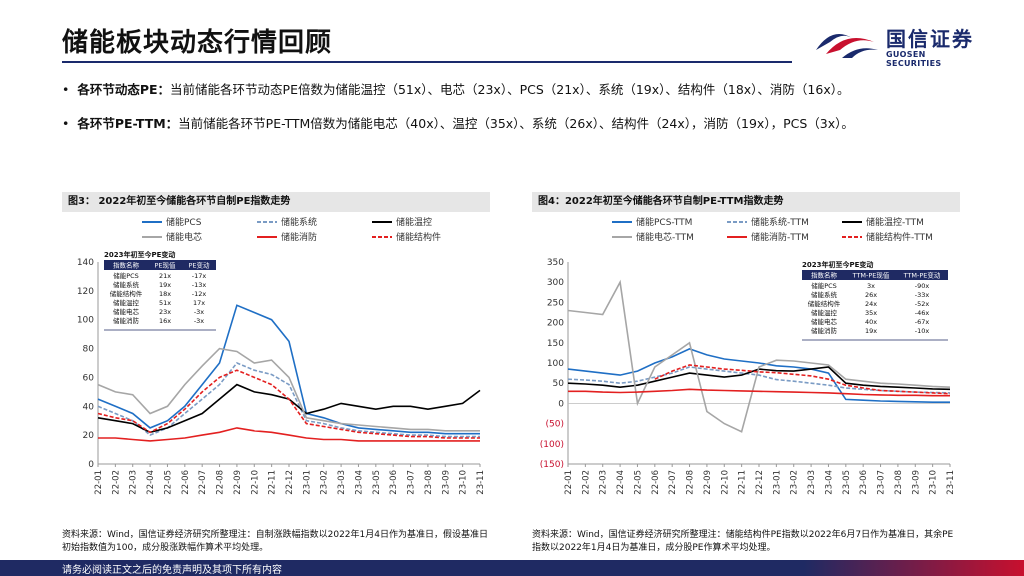  What do you see at coordinates (552, 465) in the screenshot?
I see `y-tick-label: (150)` at bounding box center [552, 465].